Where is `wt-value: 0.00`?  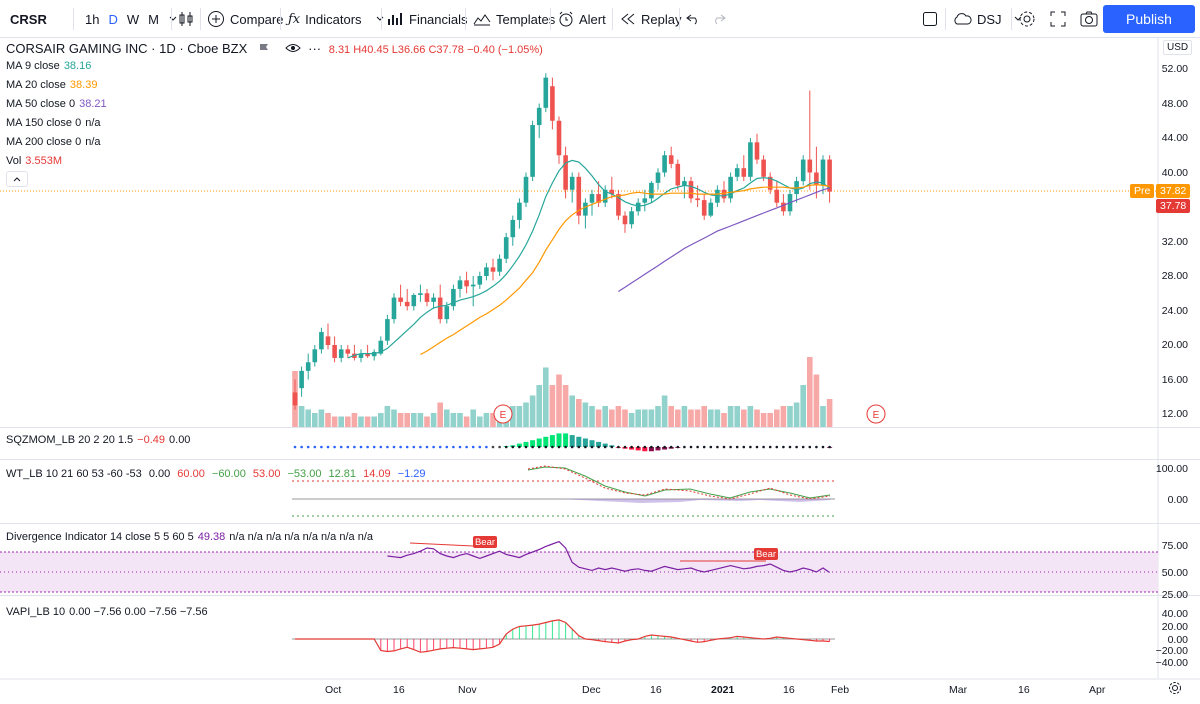 wt-value: 0.00 is located at coordinates (159, 474).